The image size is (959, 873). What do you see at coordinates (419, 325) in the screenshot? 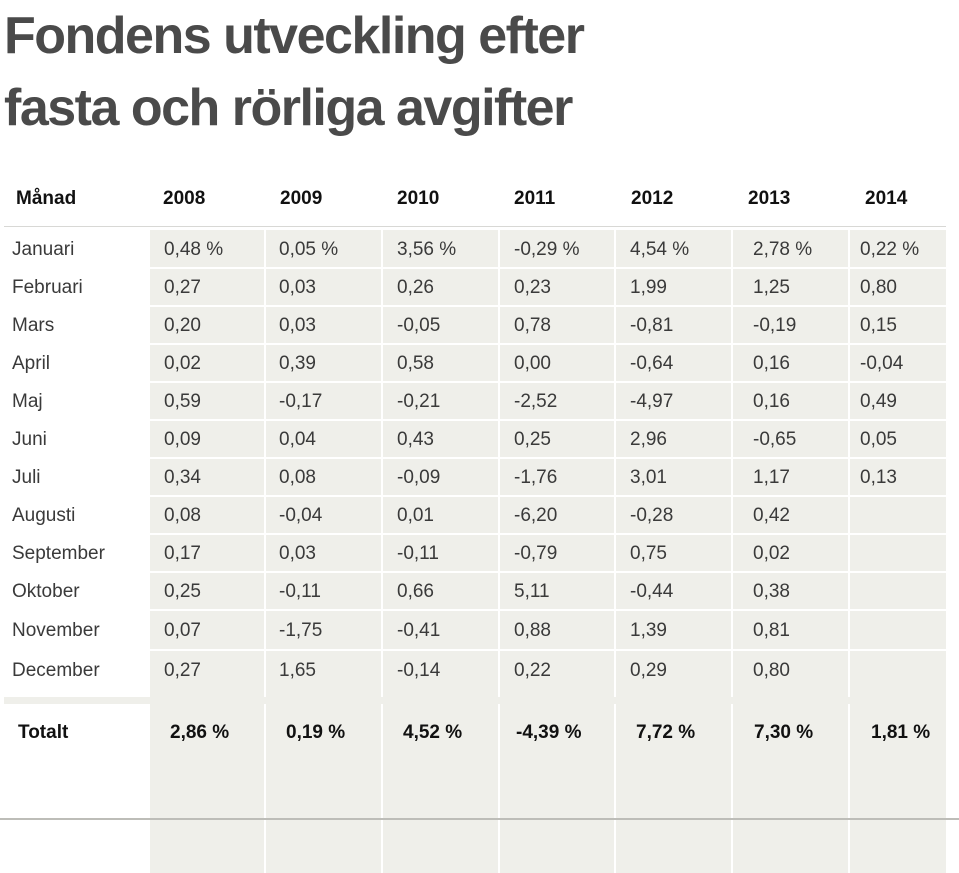
I see `value-cell: -0,05` at bounding box center [419, 325].